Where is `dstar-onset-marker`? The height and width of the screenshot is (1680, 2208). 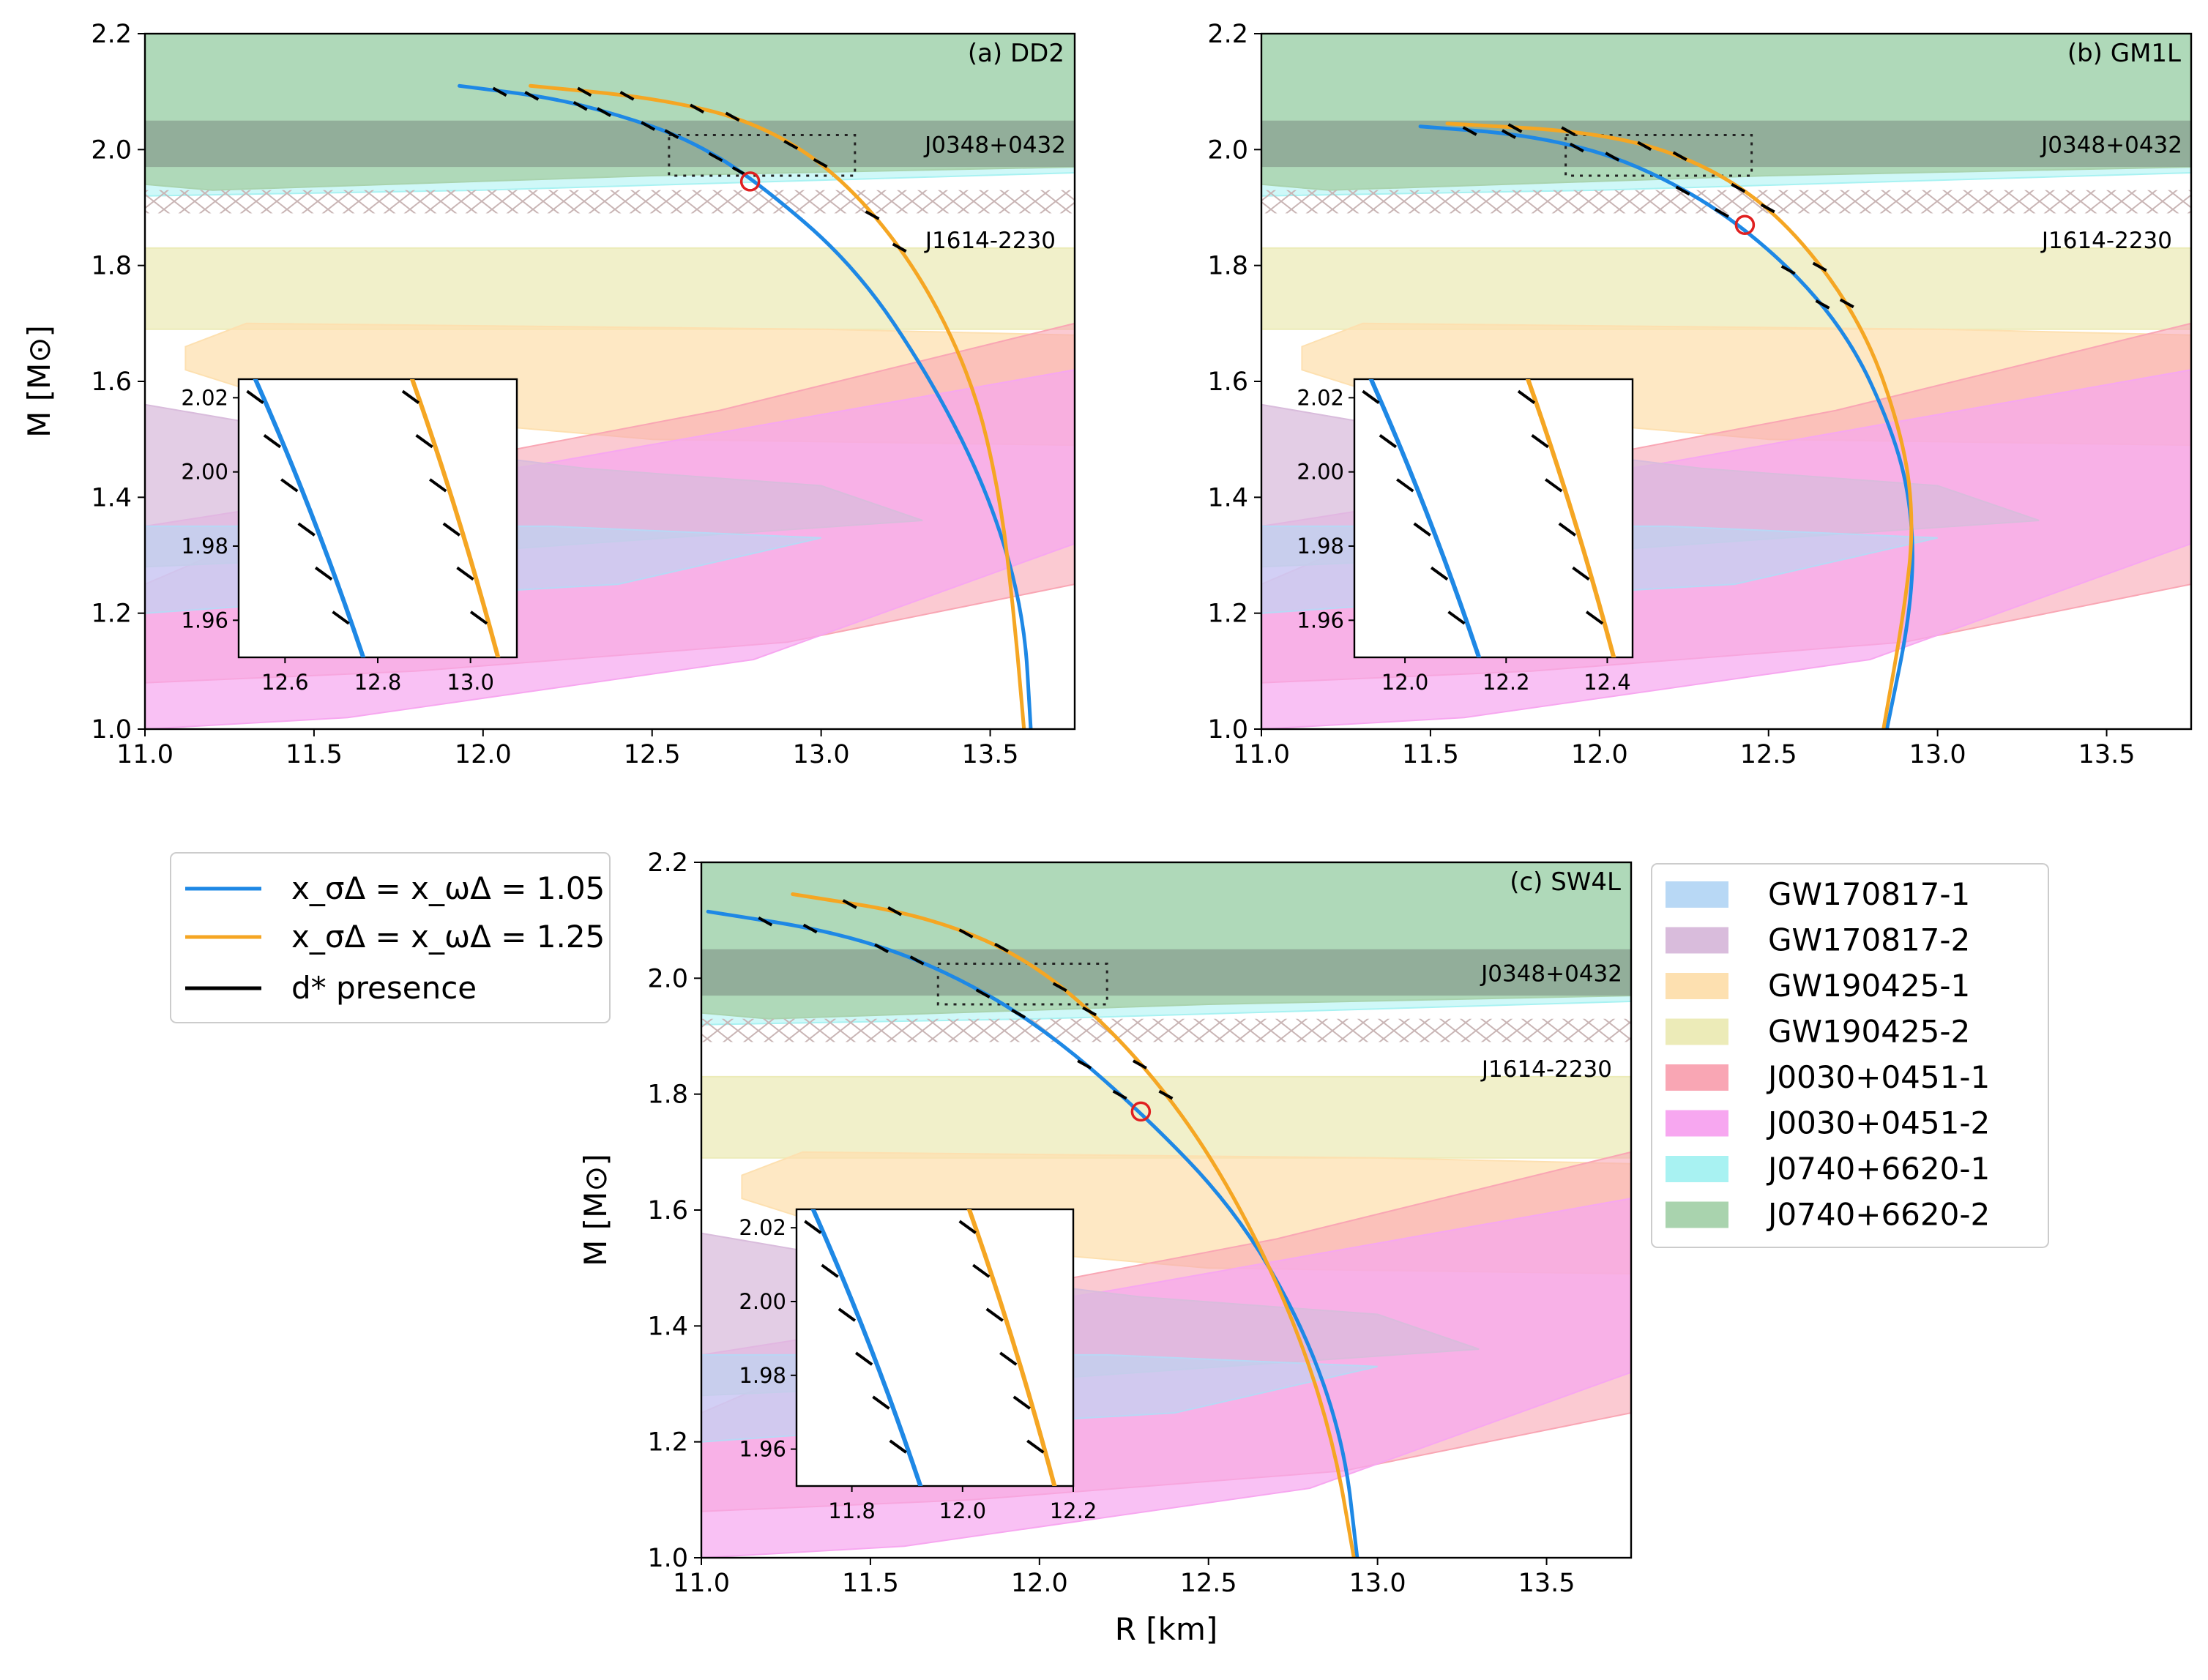
dstar-onset-marker is located at coordinates (750, 181).